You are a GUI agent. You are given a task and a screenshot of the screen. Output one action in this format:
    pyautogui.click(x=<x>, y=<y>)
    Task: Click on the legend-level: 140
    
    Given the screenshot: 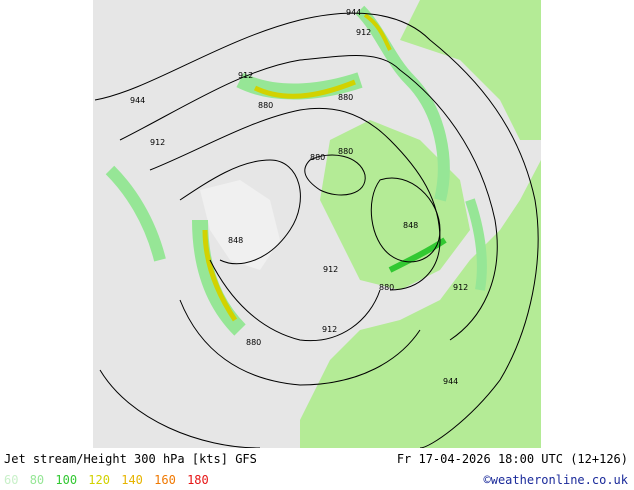 What is the action you would take?
    pyautogui.click(x=132, y=480)
    